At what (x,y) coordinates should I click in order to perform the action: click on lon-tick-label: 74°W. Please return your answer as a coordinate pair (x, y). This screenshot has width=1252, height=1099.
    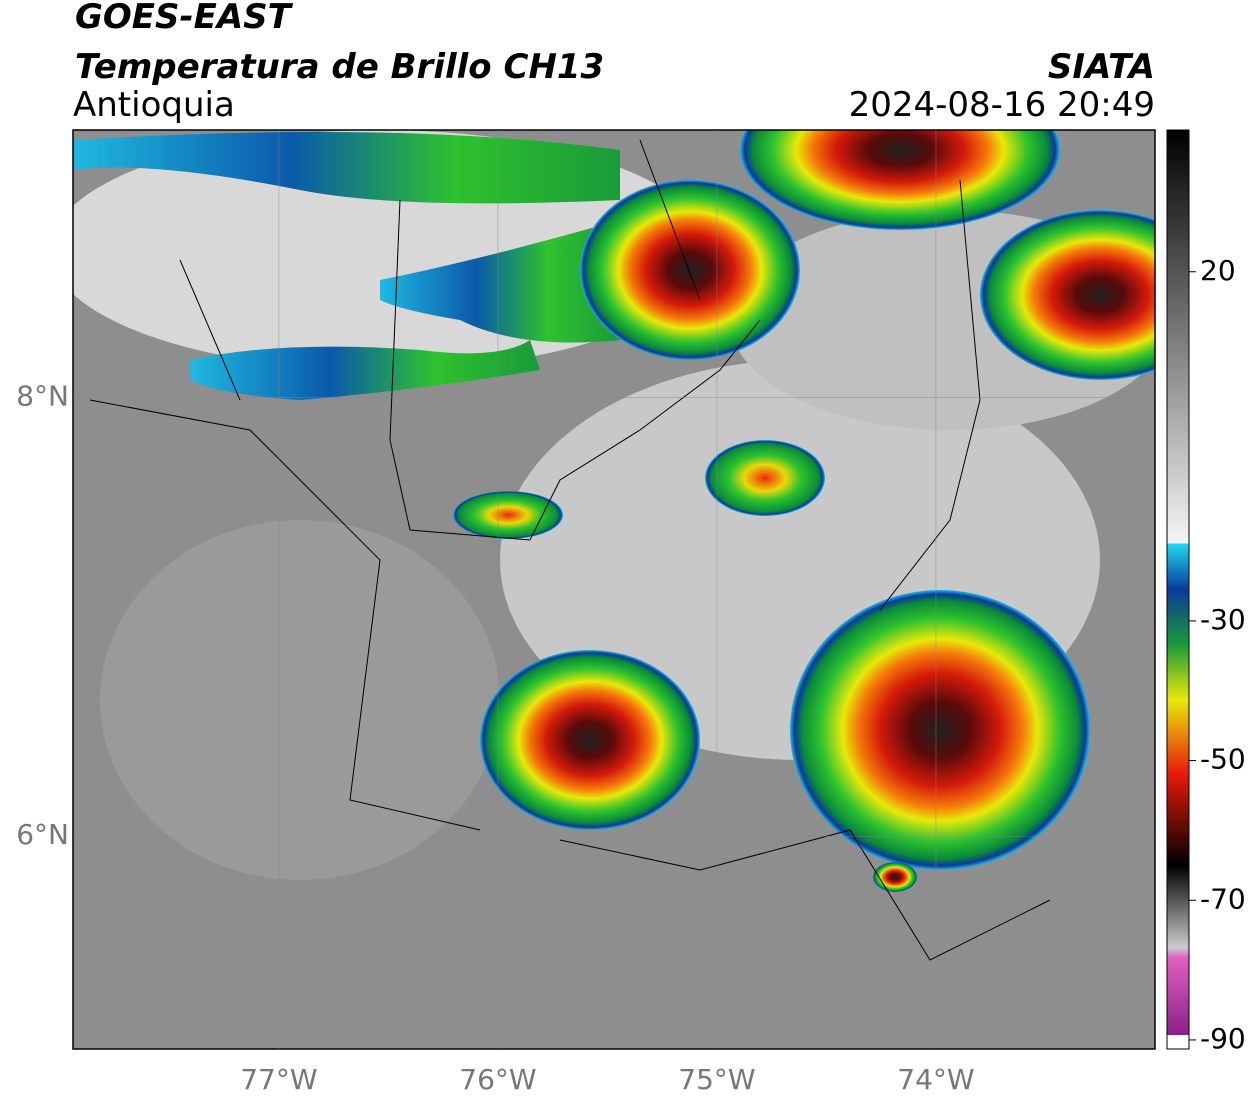
    Looking at the image, I should click on (935, 1079).